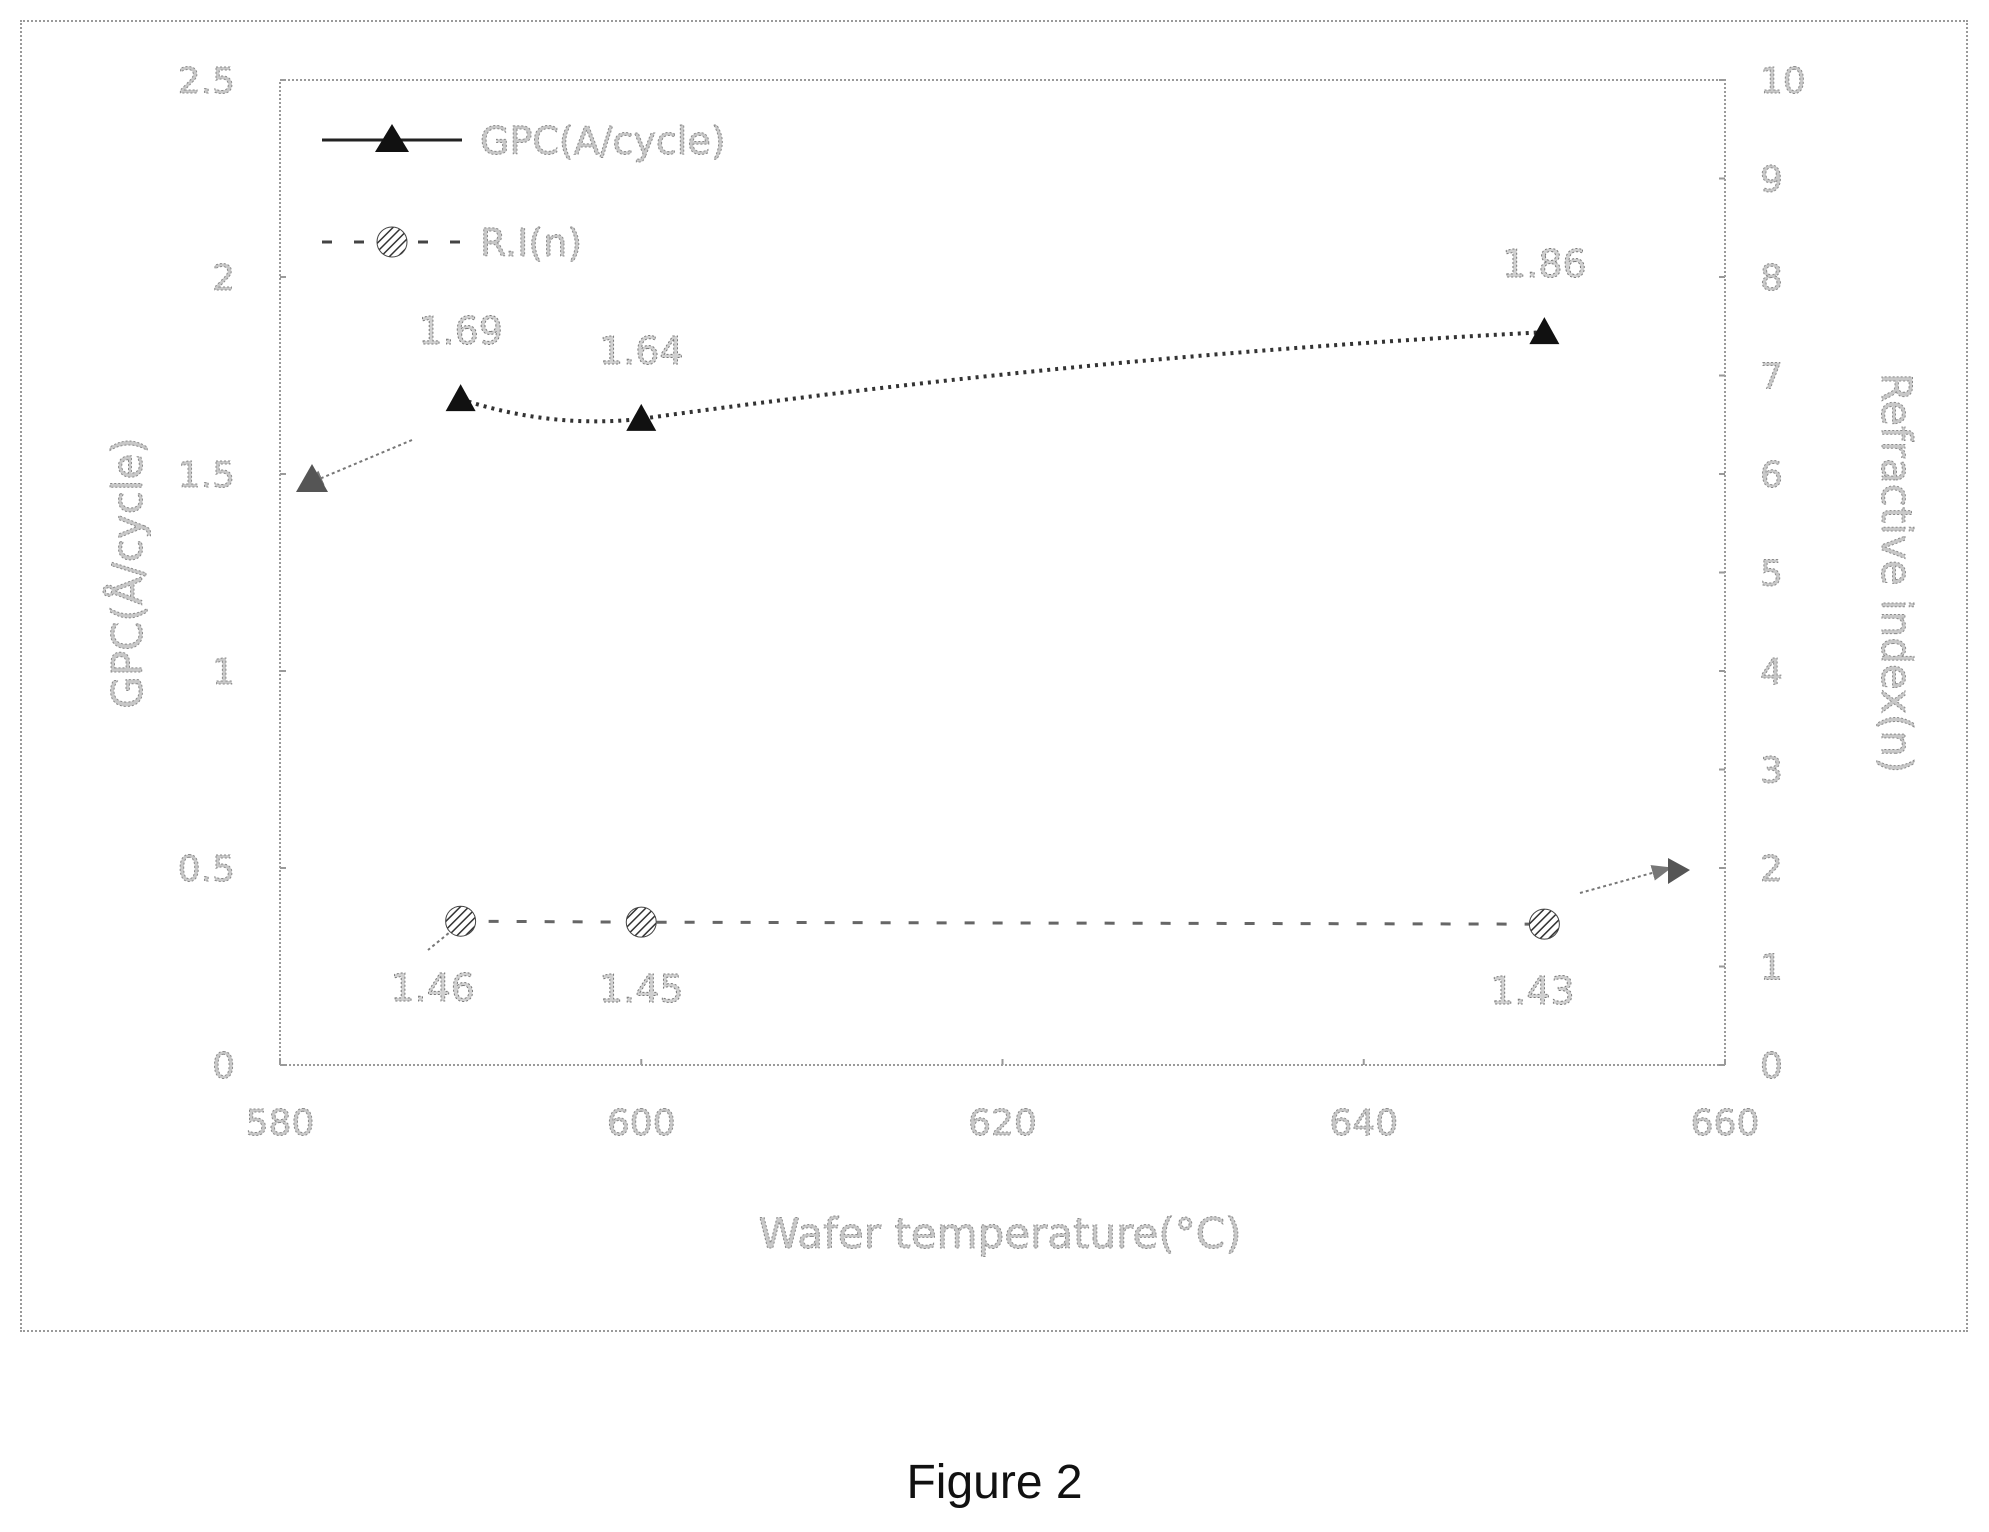 Image resolution: width=1989 pixels, height=1532 pixels. Describe the element at coordinates (1679, 871) in the screenshot. I see `ri-axis-arrow-head` at that location.